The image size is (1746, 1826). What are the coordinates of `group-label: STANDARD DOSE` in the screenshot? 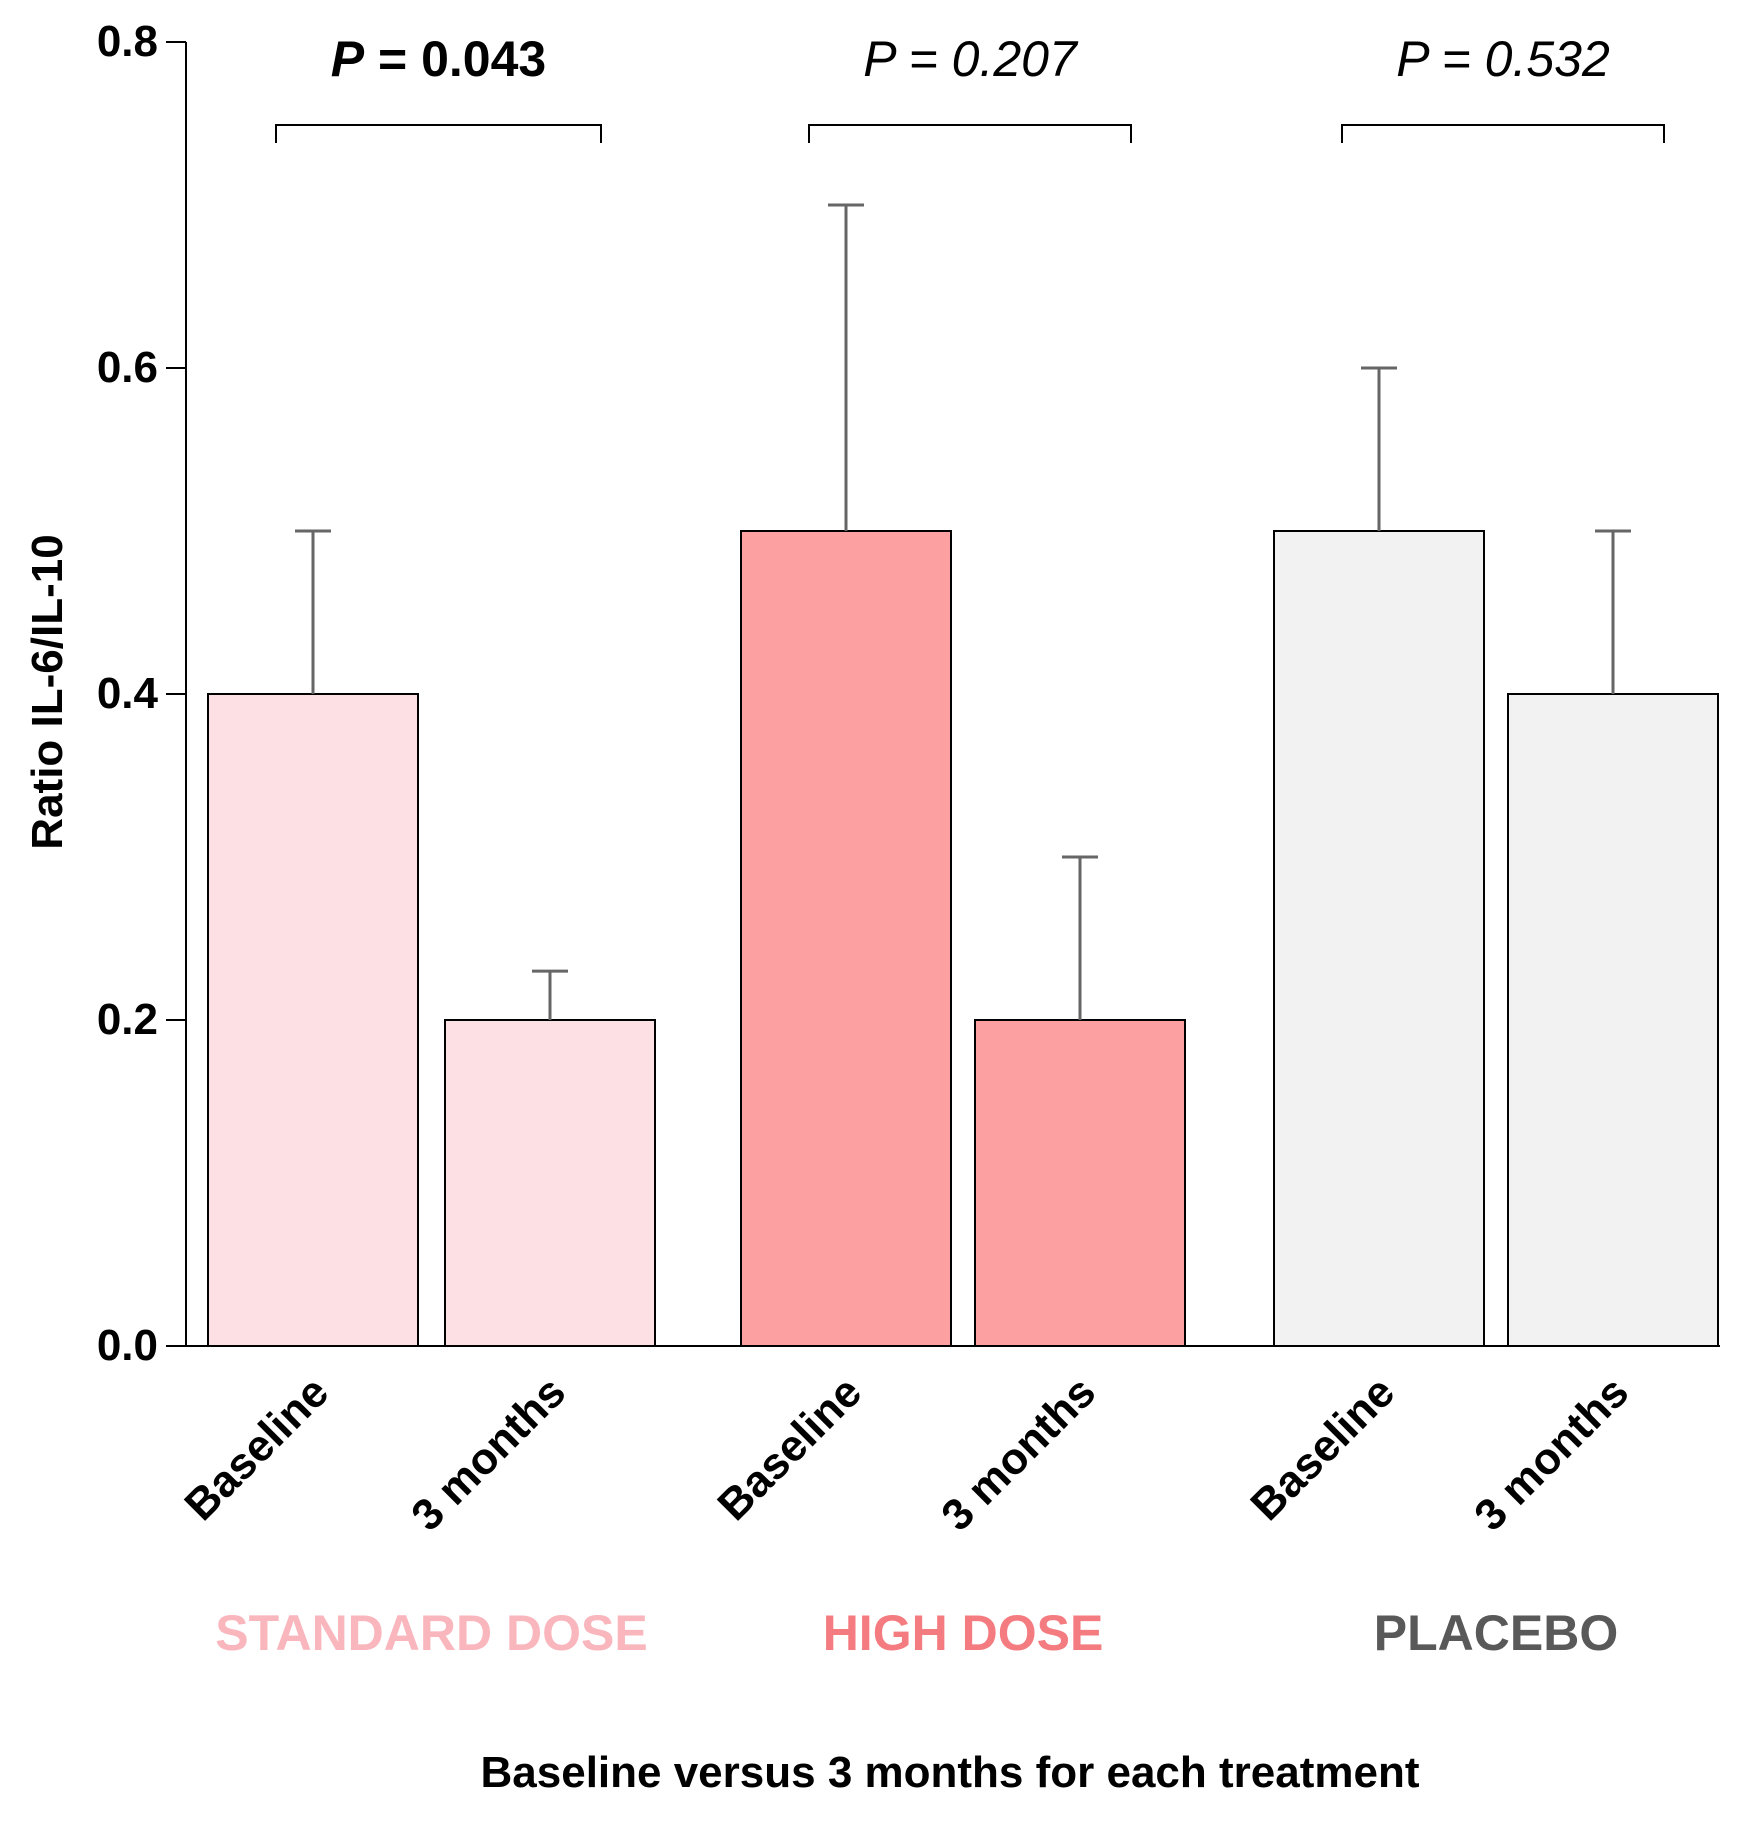 It's located at (431, 1633).